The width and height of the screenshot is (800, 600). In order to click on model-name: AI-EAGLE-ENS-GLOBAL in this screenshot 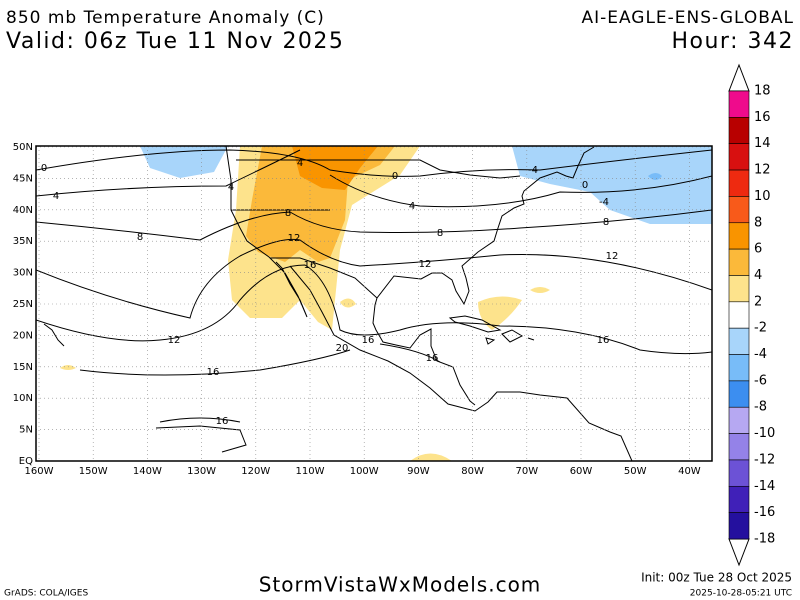, I will do `click(687, 18)`.